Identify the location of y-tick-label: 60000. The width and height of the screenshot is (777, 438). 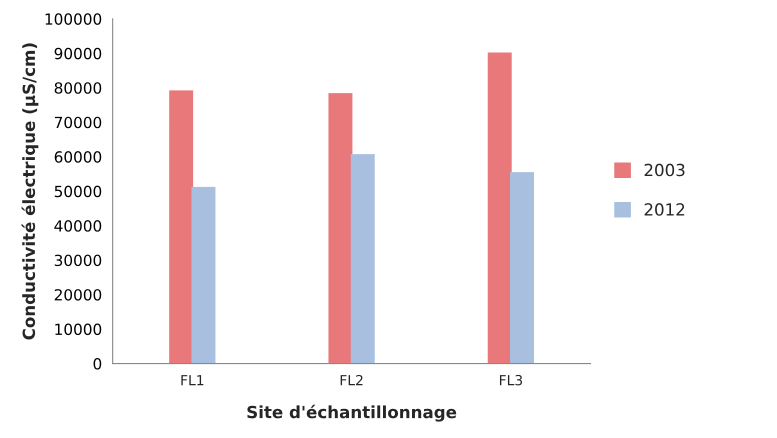
(78, 157).